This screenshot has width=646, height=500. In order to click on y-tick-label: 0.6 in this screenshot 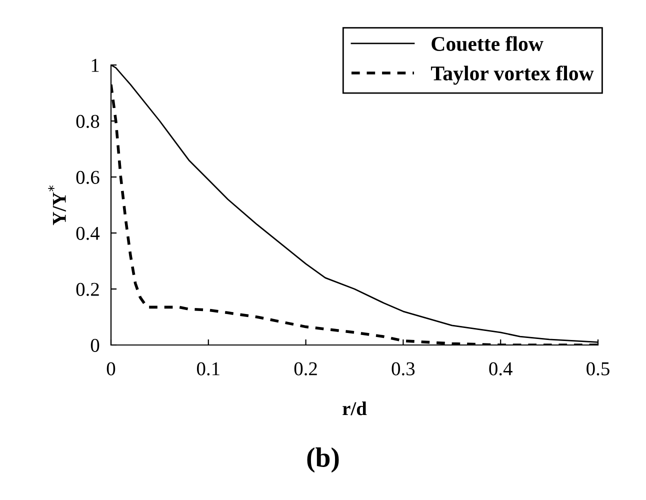, I will do `click(88, 177)`.